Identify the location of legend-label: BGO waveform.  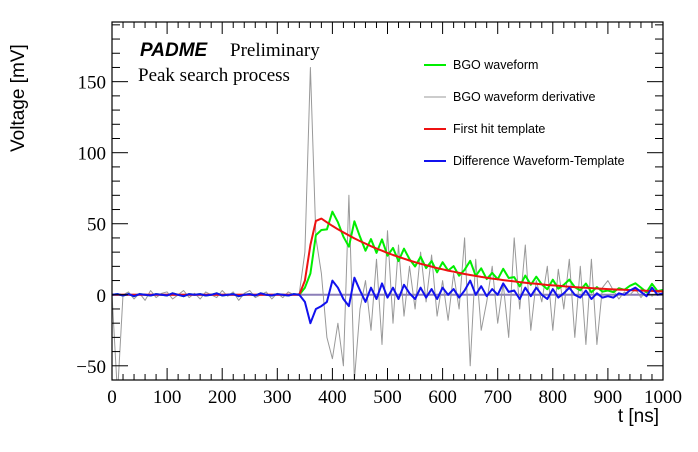
(495, 65).